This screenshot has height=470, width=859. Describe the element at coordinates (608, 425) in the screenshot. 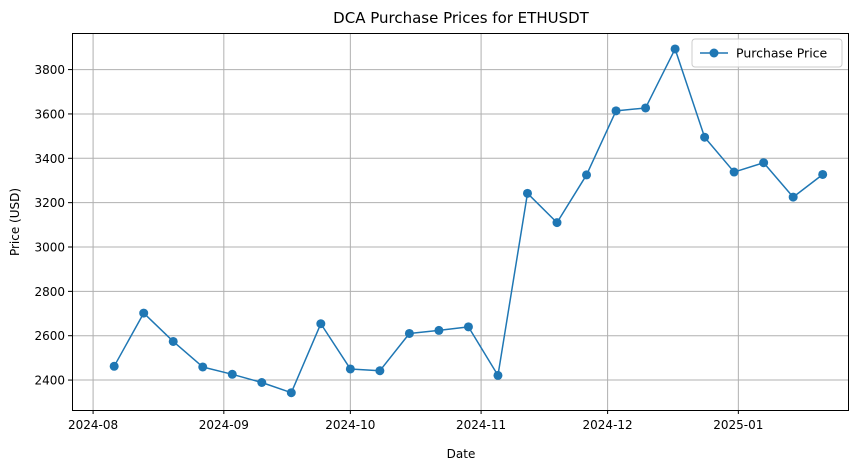

I see `x-tick-label: 2024-12` at that location.